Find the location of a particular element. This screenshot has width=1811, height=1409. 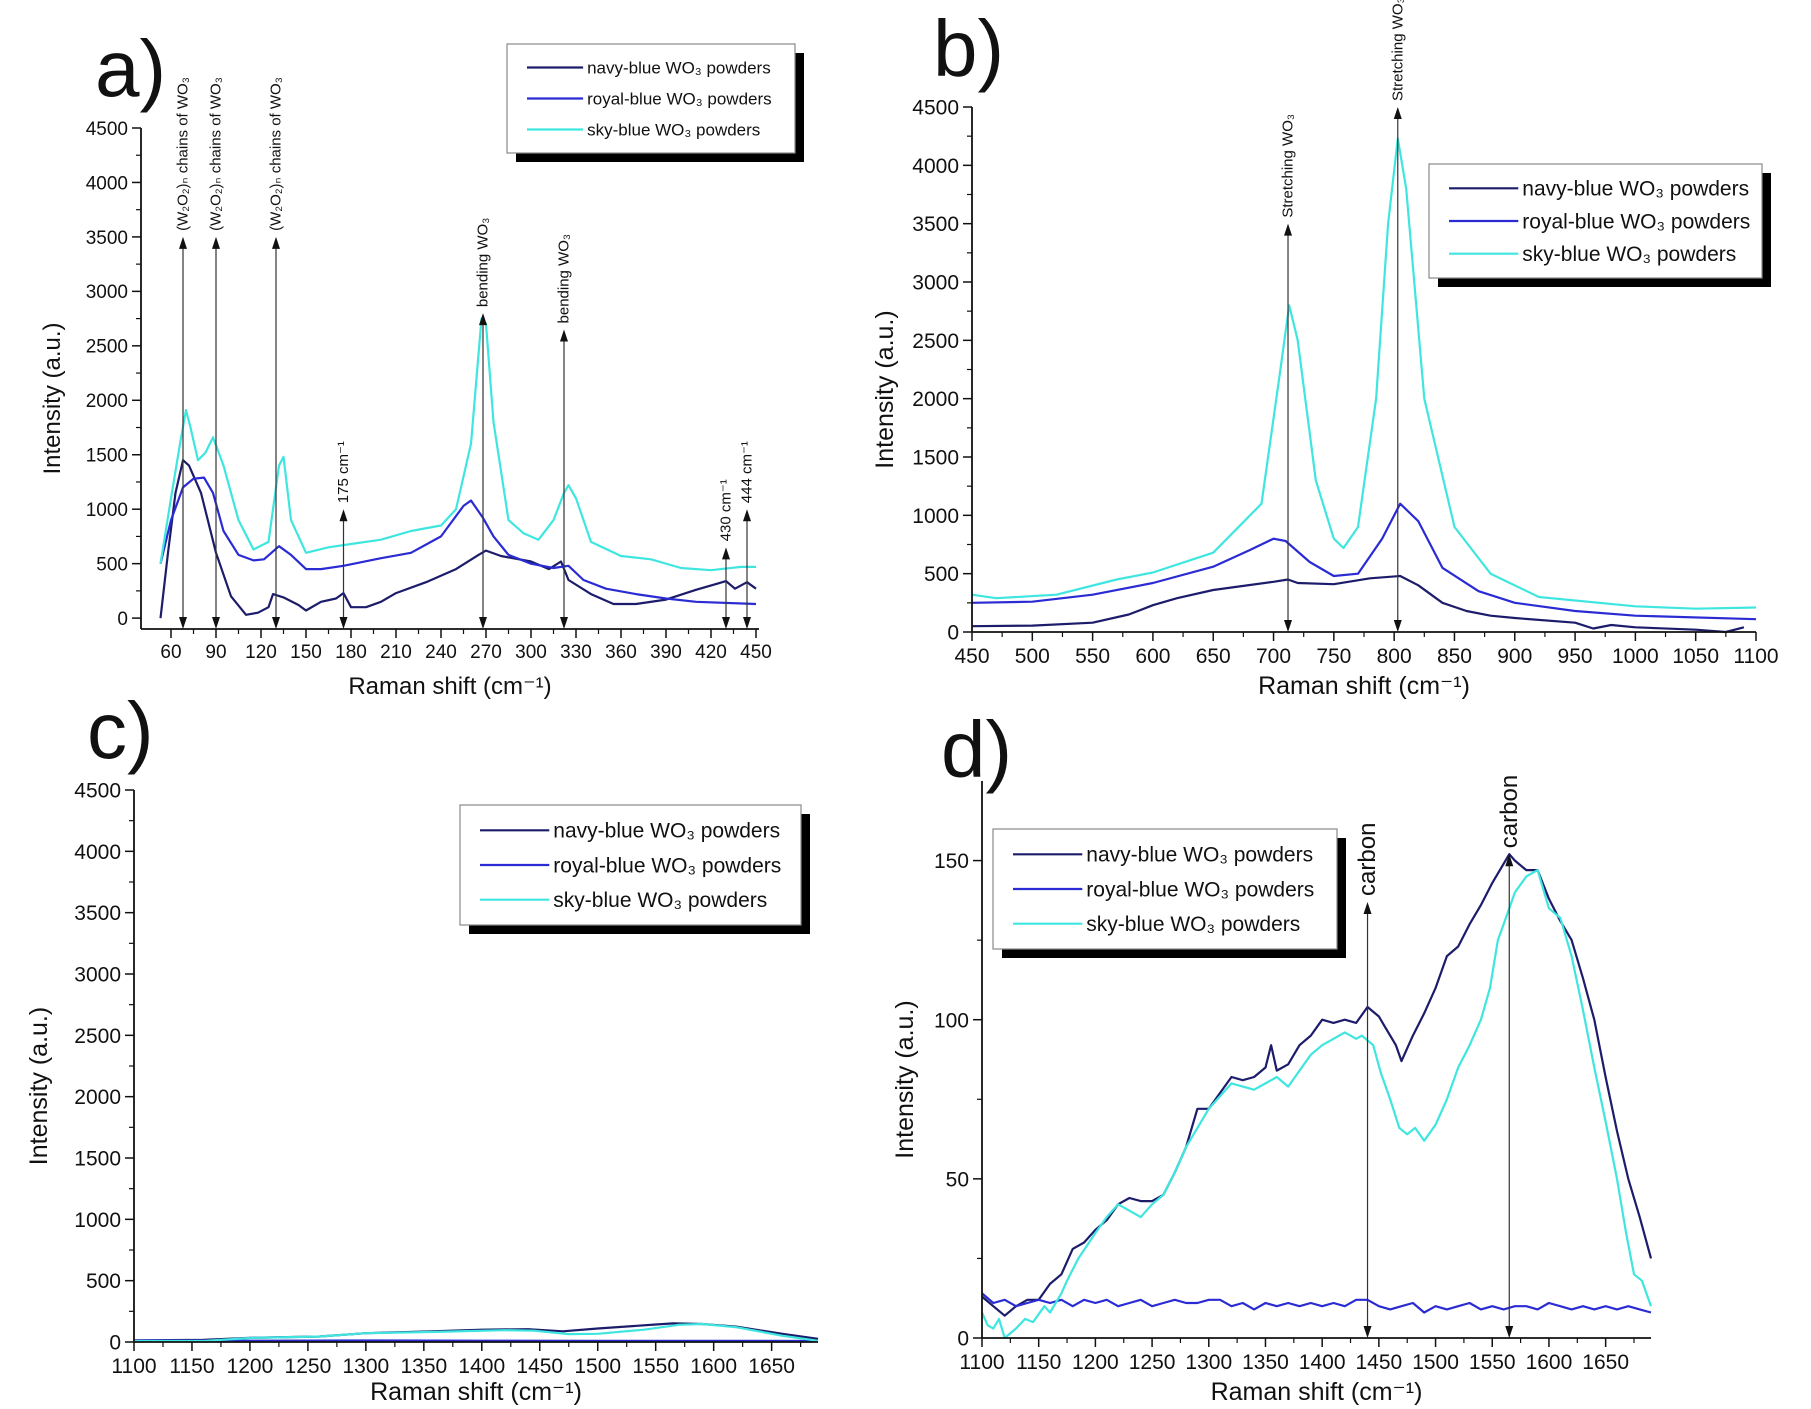

x-tick-label: 360 is located at coordinates (621, 652).